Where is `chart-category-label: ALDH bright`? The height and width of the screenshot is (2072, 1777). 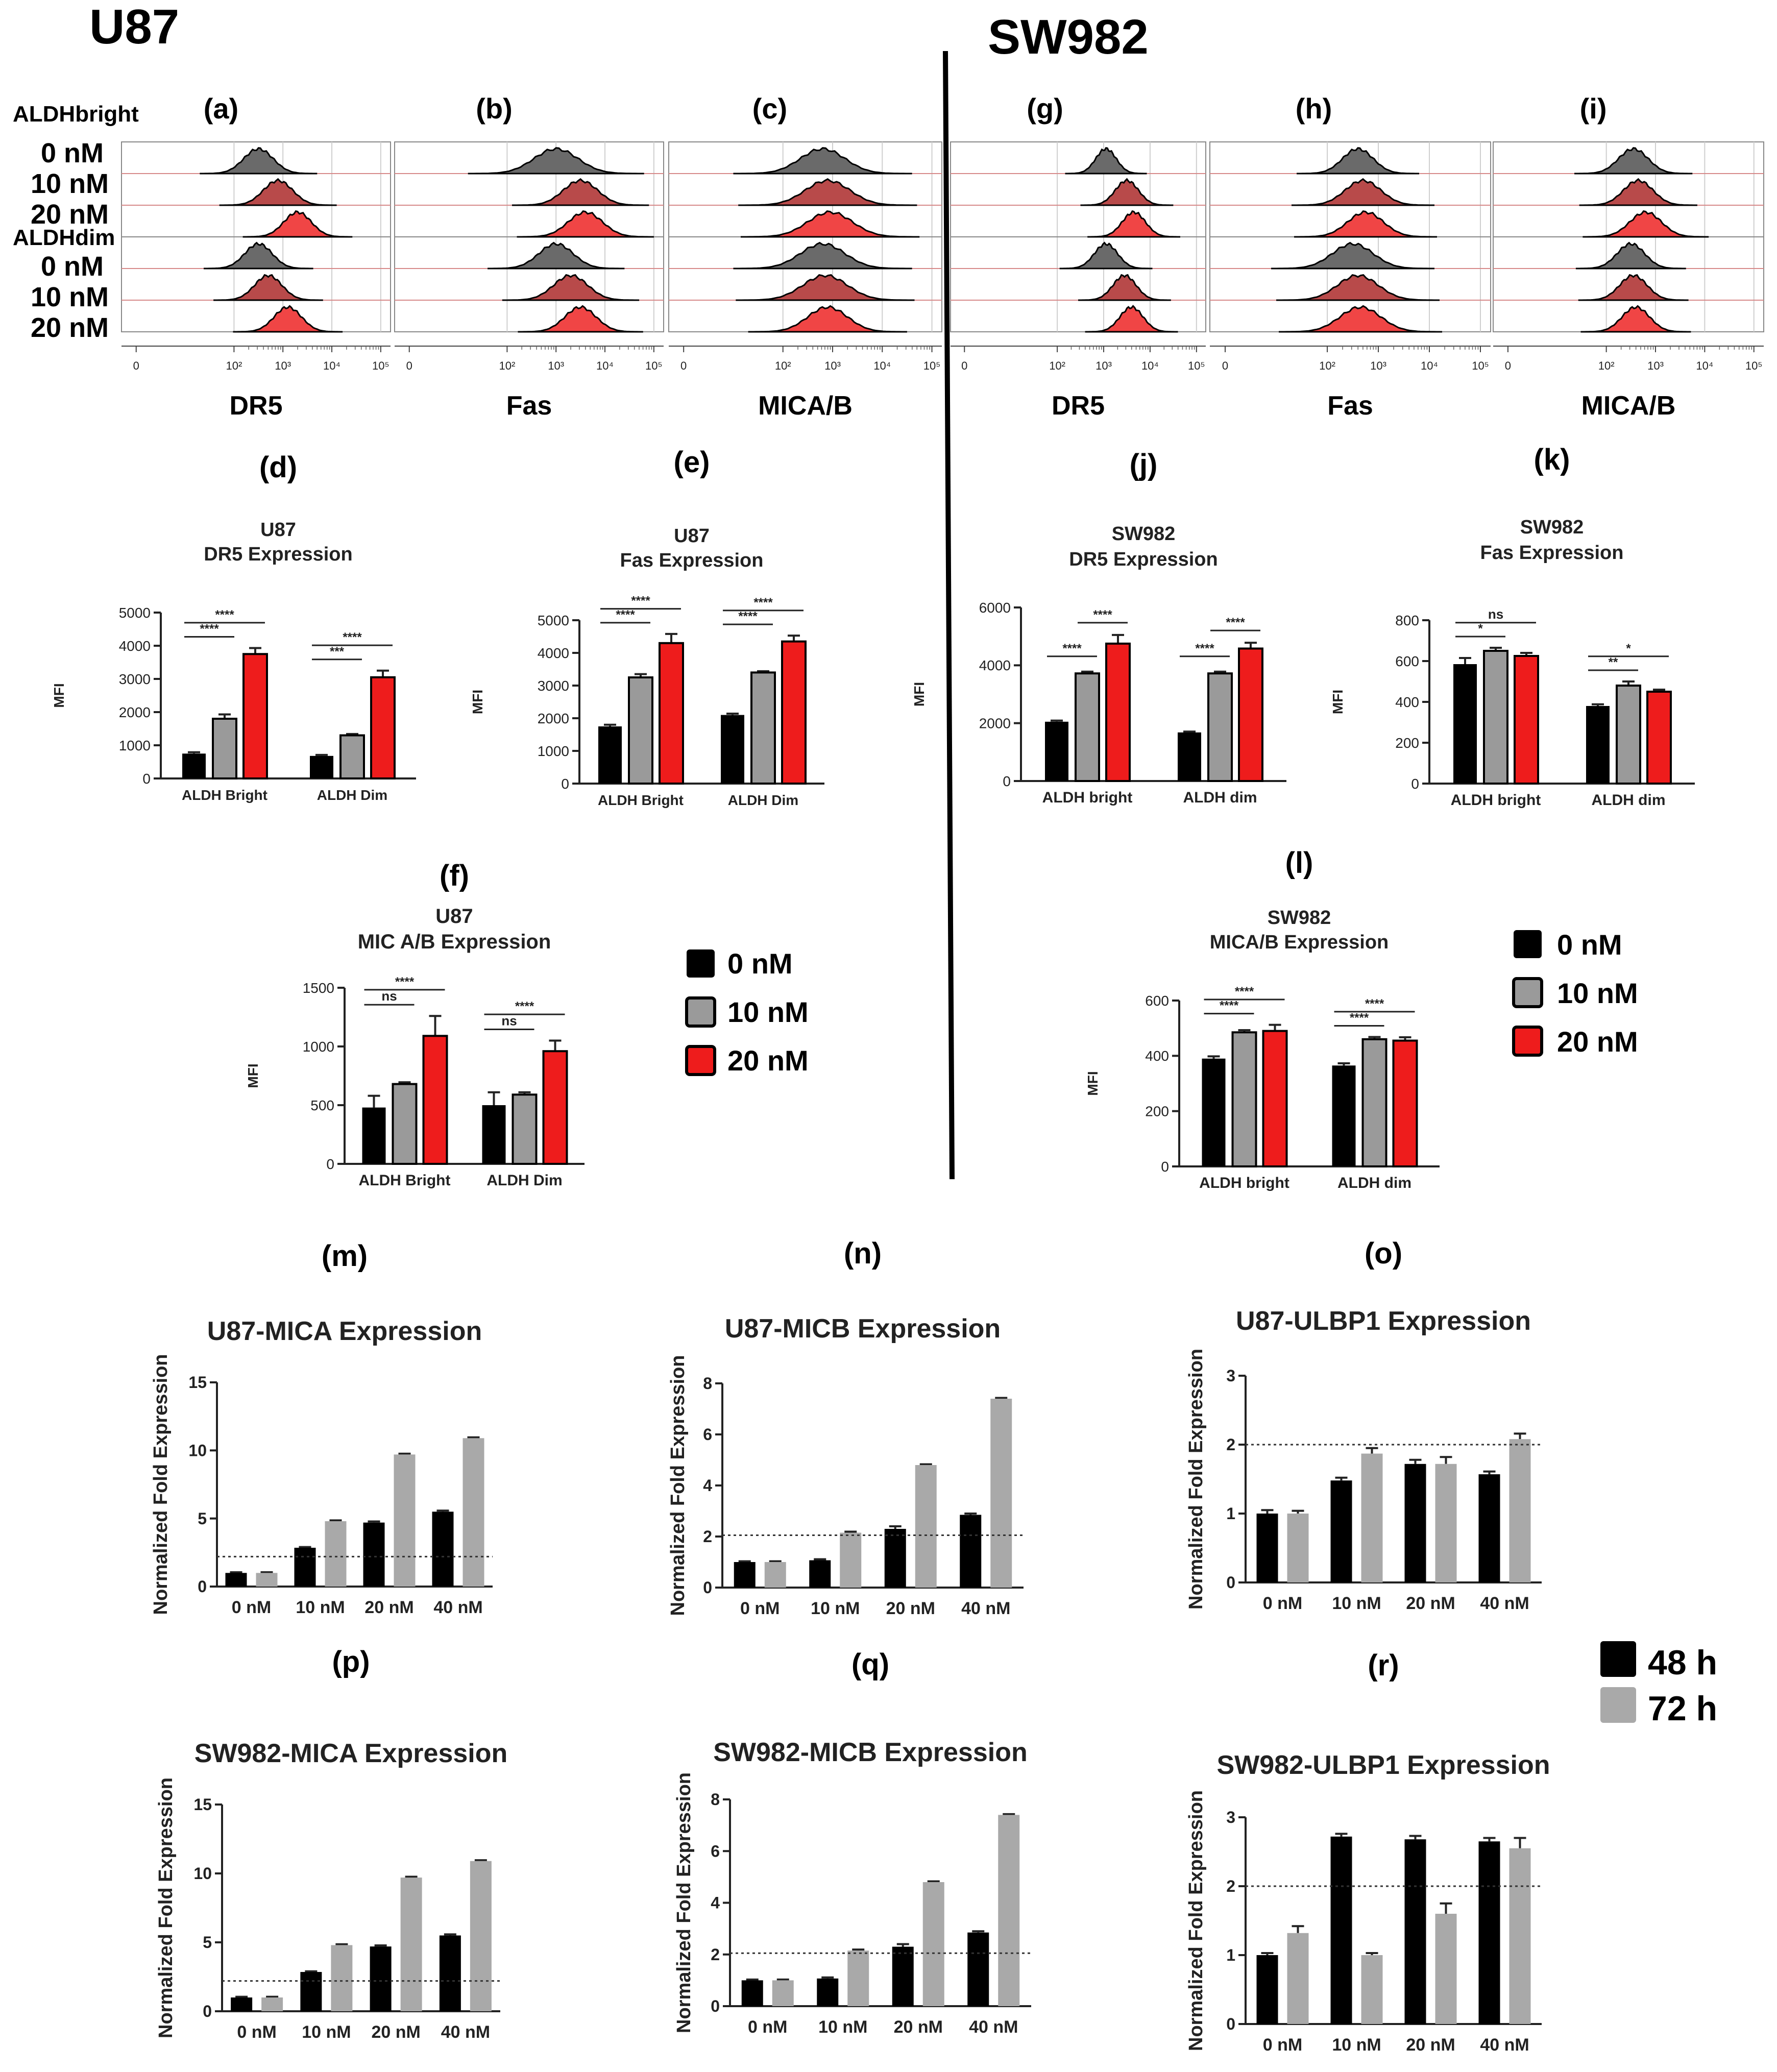 chart-category-label: ALDH bright is located at coordinates (1087, 797).